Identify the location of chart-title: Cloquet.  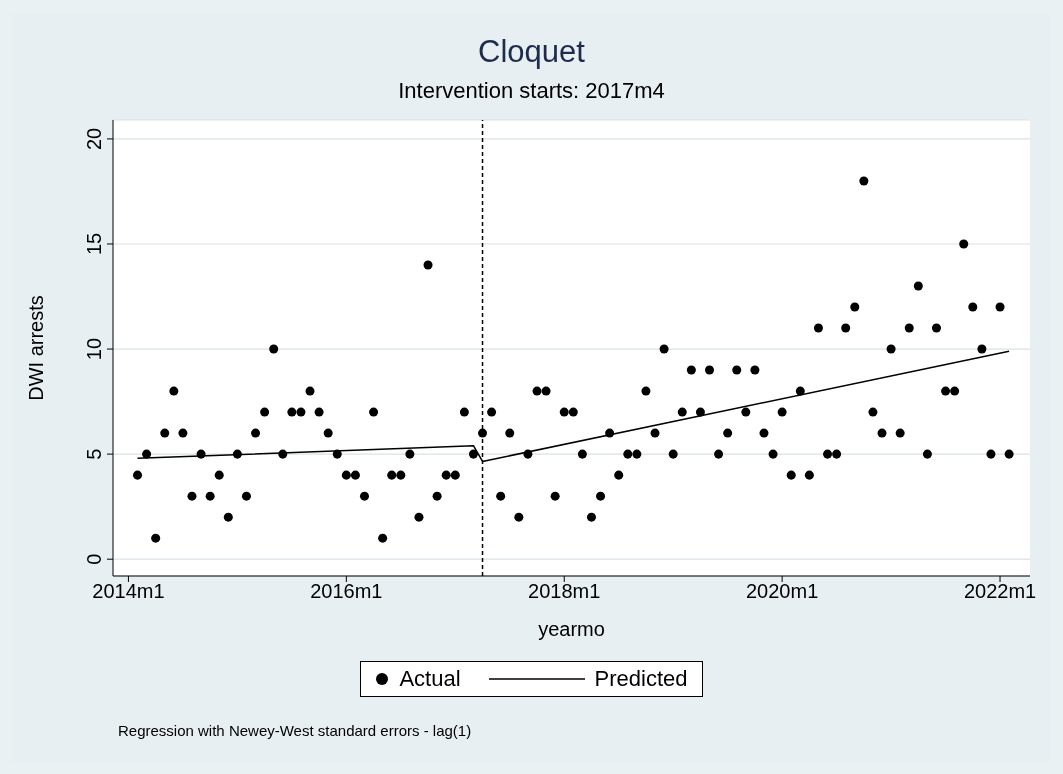
(531, 52).